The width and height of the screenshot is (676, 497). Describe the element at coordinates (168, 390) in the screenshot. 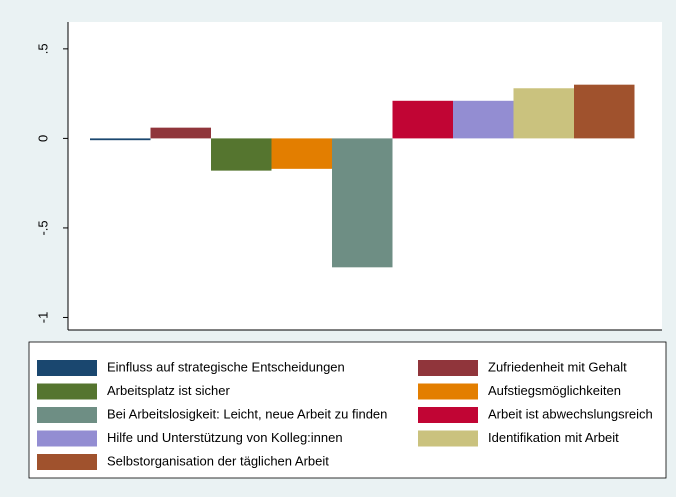

I see `legend-label: Arbeitsplatz ist sicher` at that location.